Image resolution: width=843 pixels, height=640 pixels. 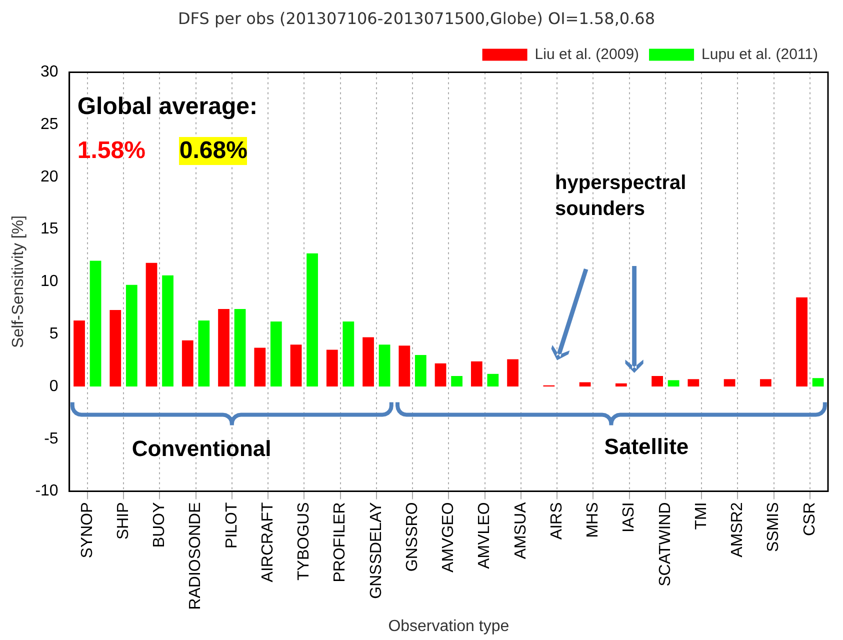 I want to click on x-tick-label: GNSSDELAY, so click(x=376, y=550).